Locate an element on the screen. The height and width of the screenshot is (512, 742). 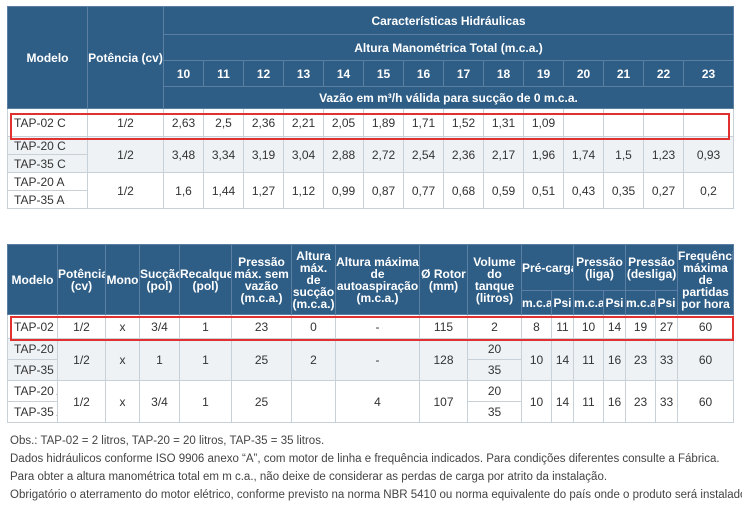
col-header-pressao-max: Pressão máx. sem vazão (m.c.a.) is located at coordinates (261, 279).